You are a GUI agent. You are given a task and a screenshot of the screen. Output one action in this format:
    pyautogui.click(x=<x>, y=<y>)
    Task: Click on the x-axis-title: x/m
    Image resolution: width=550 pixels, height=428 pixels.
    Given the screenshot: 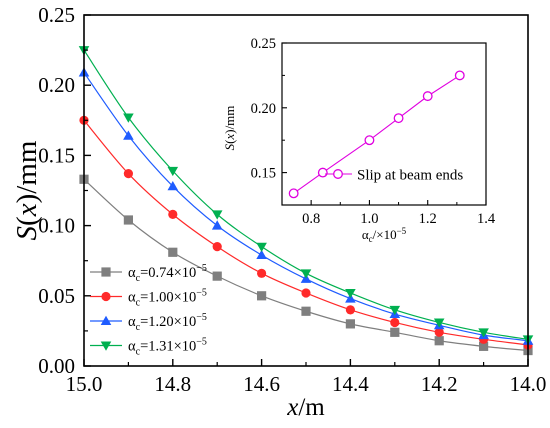 What is the action you would take?
    pyautogui.click(x=305, y=407)
    